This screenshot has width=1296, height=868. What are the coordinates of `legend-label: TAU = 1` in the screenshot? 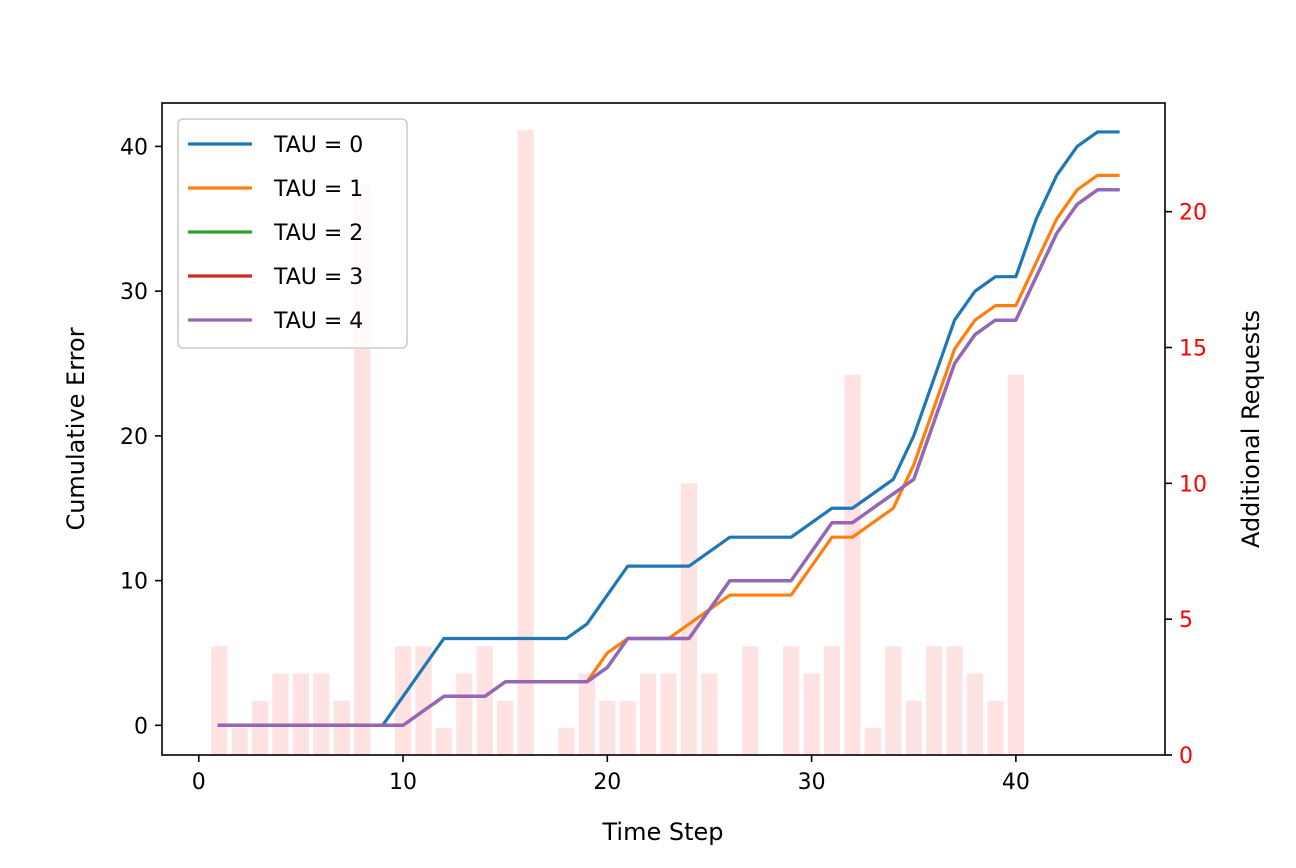 It's located at (318, 189).